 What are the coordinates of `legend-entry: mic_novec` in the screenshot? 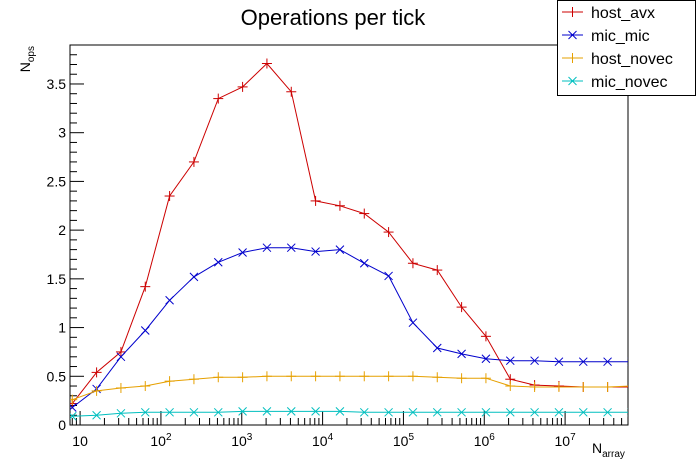 It's located at (614, 82).